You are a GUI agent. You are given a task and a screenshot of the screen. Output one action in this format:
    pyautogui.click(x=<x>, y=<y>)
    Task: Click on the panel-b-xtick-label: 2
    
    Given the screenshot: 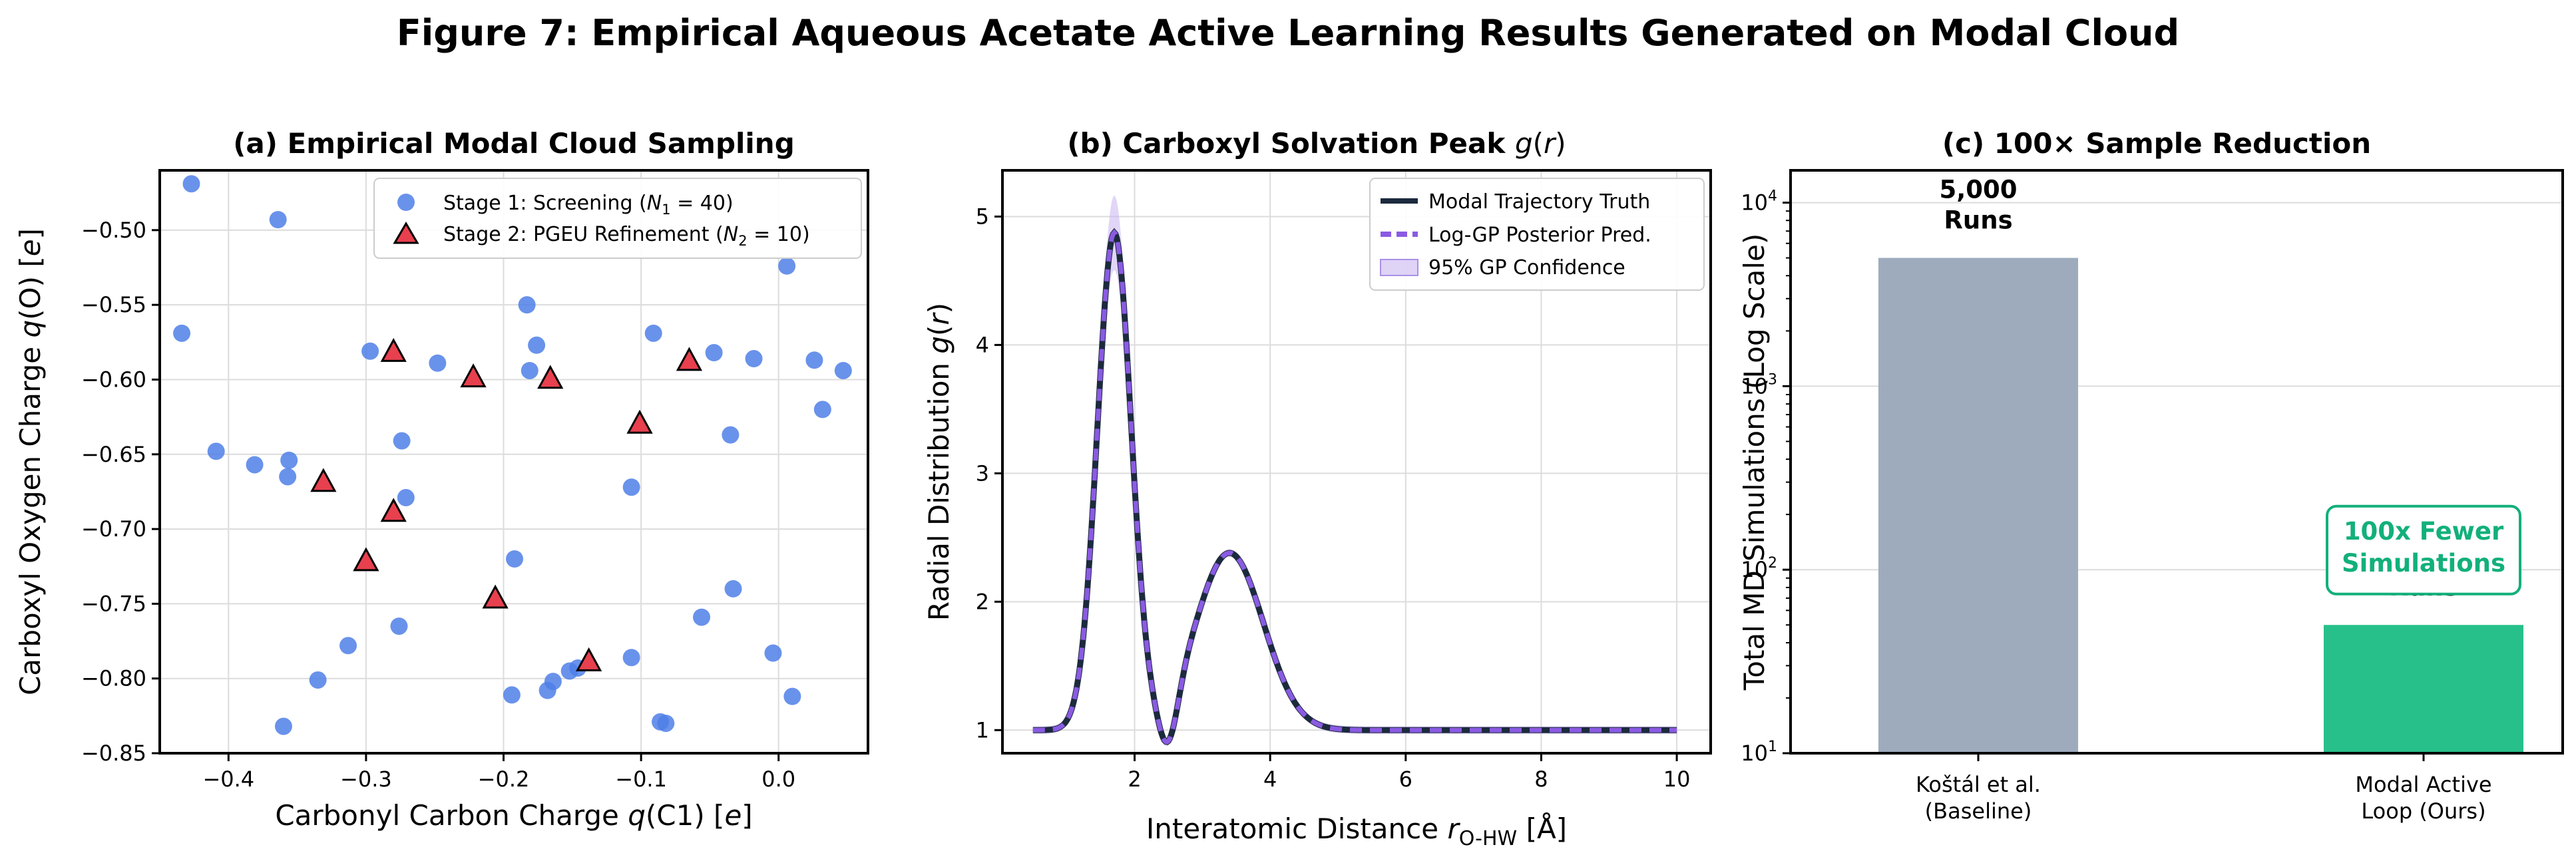 What is the action you would take?
    pyautogui.click(x=1134, y=779)
    